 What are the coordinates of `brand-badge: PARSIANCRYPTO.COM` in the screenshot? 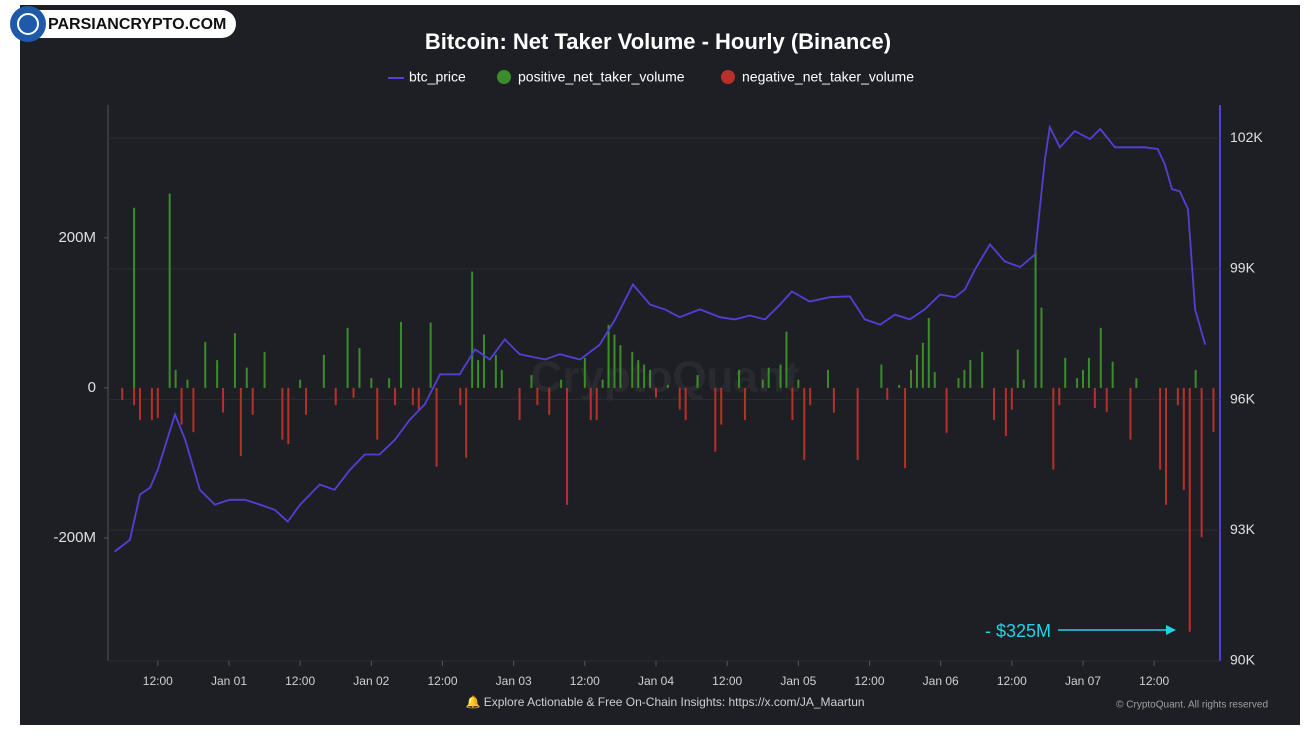 It's located at (123, 24).